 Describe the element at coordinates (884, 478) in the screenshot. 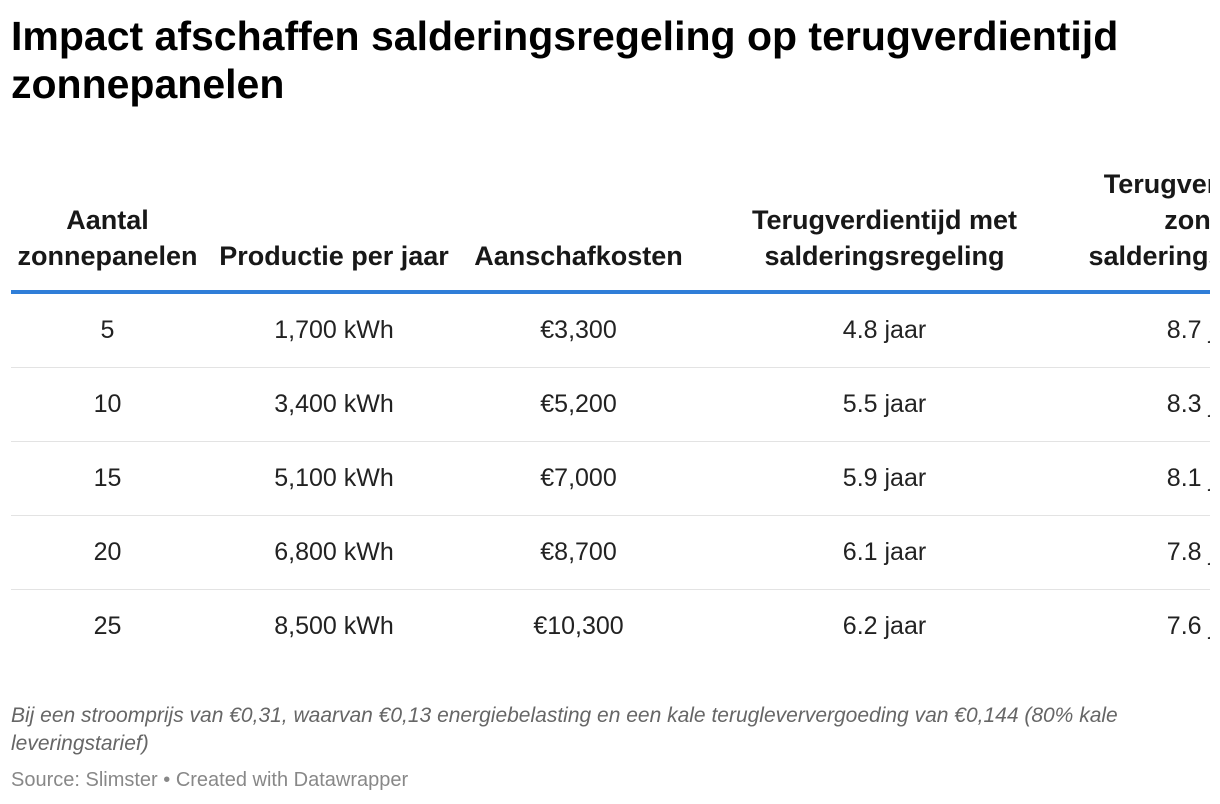

I see `table-cell: 5.9 jaar` at that location.